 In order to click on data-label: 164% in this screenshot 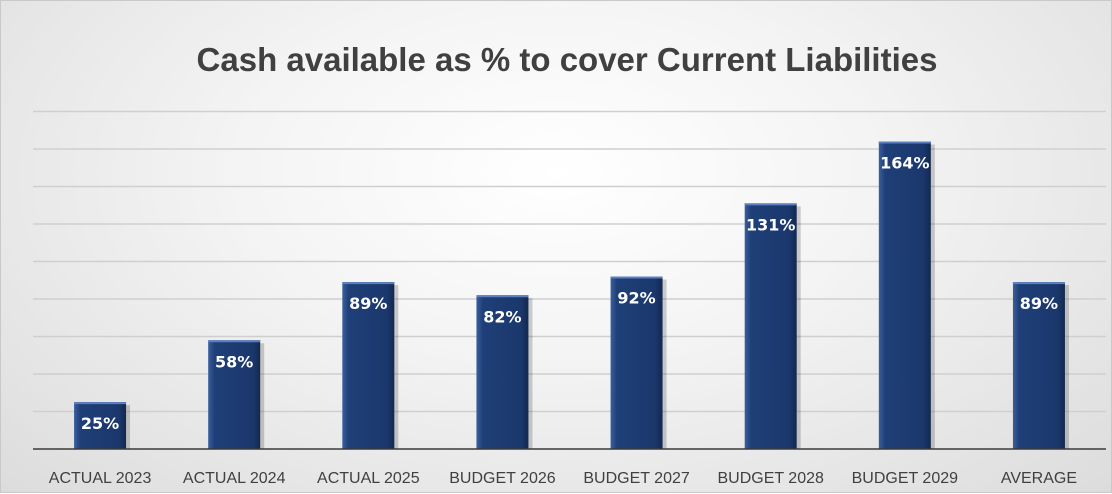, I will do `click(904, 163)`.